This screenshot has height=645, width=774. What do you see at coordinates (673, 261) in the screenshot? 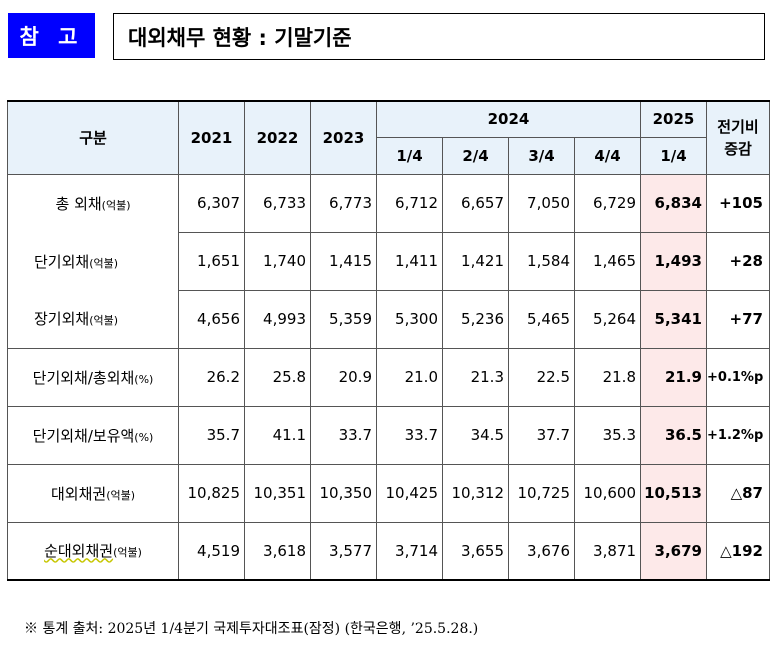
I see `latest-value-cell: 1,493` at bounding box center [673, 261].